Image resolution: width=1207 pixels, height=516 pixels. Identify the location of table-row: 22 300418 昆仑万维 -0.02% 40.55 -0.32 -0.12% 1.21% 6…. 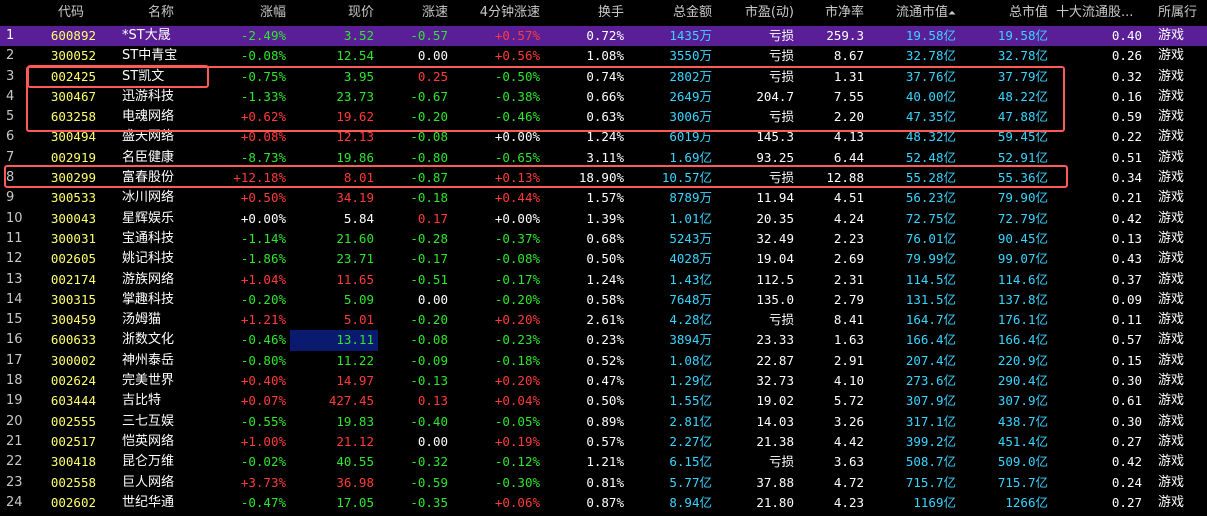
(603, 462).